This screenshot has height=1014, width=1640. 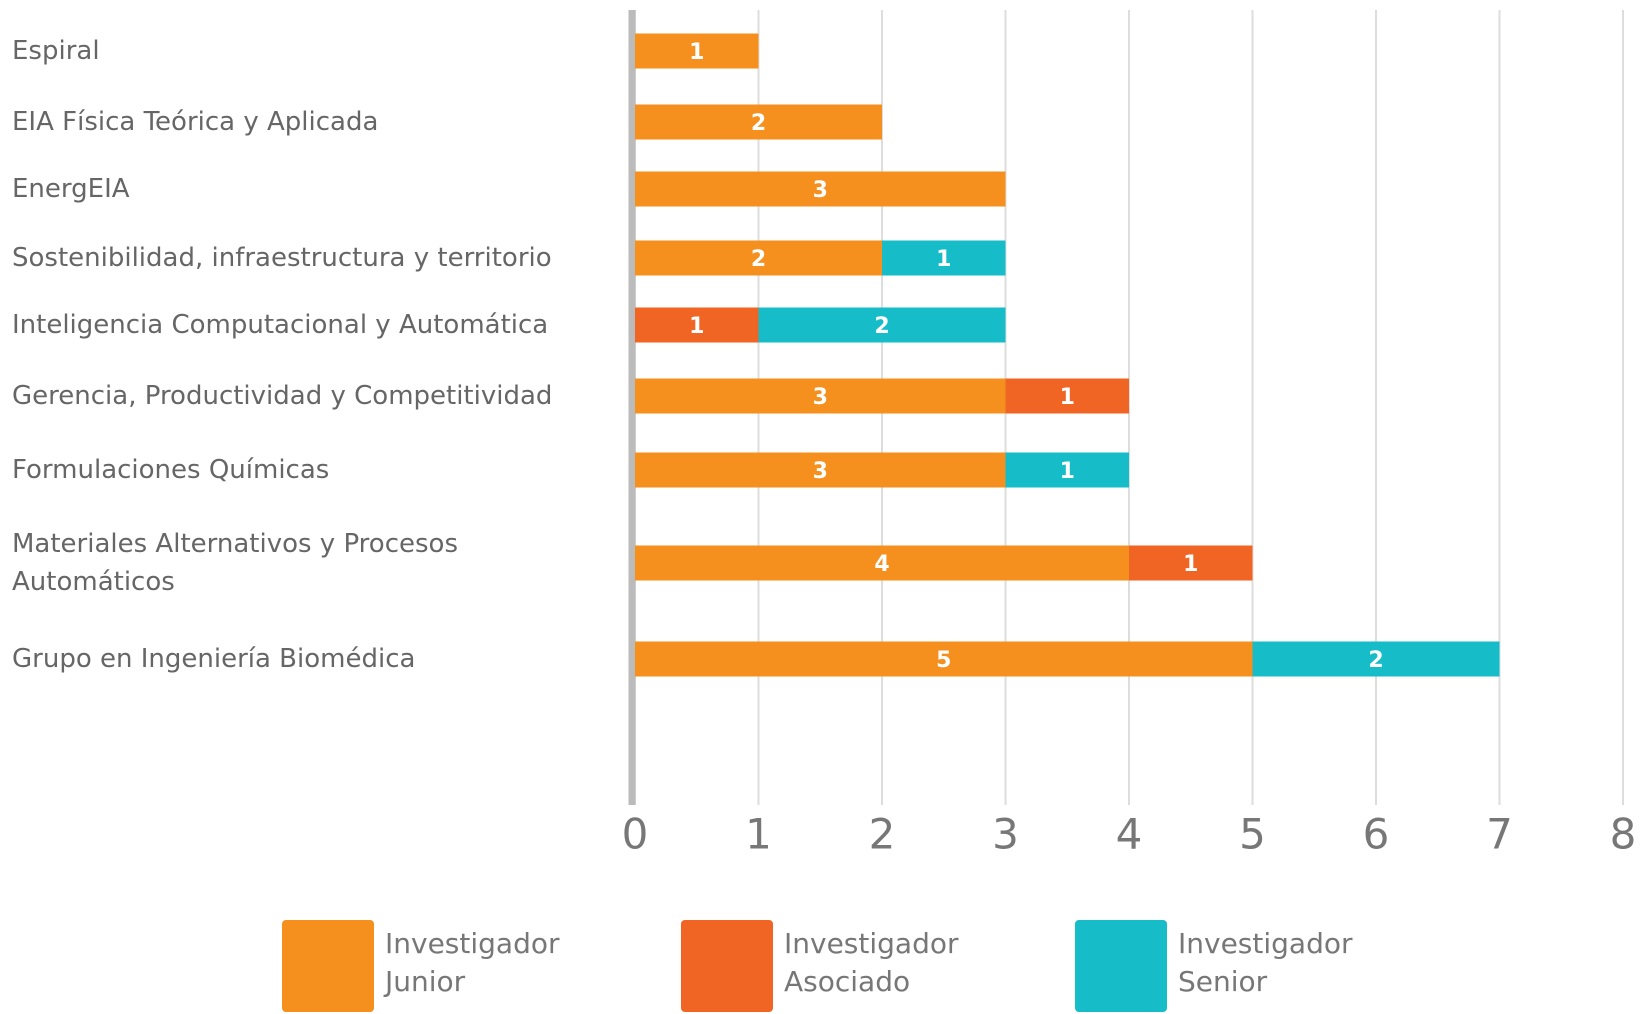 What do you see at coordinates (882, 834) in the screenshot?
I see `x-tick-label: 2` at bounding box center [882, 834].